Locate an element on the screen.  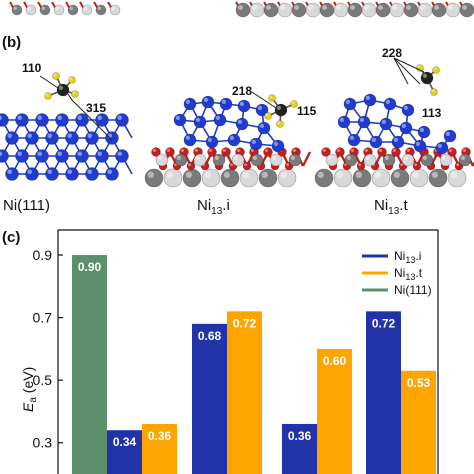
bar-value-label: 0.68 is located at coordinates (210, 336).